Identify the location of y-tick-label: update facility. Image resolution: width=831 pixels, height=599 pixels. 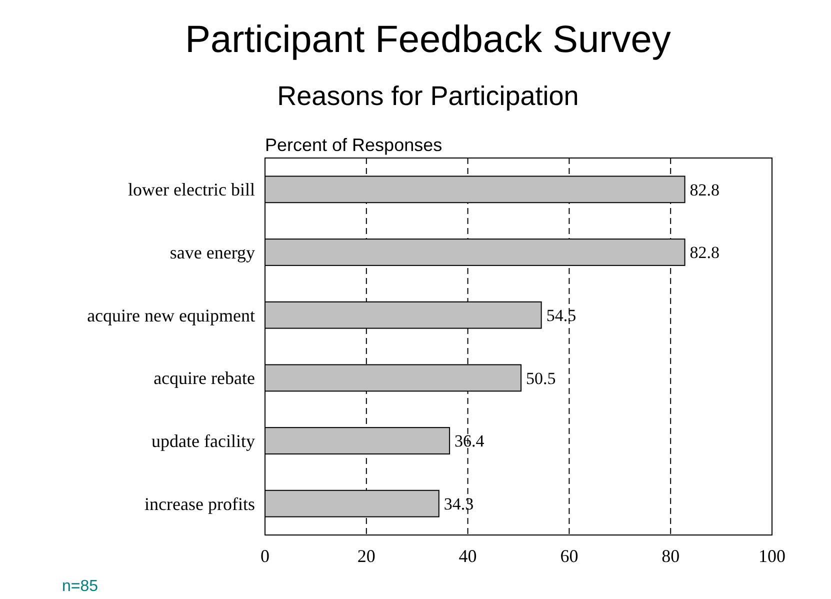
(203, 441).